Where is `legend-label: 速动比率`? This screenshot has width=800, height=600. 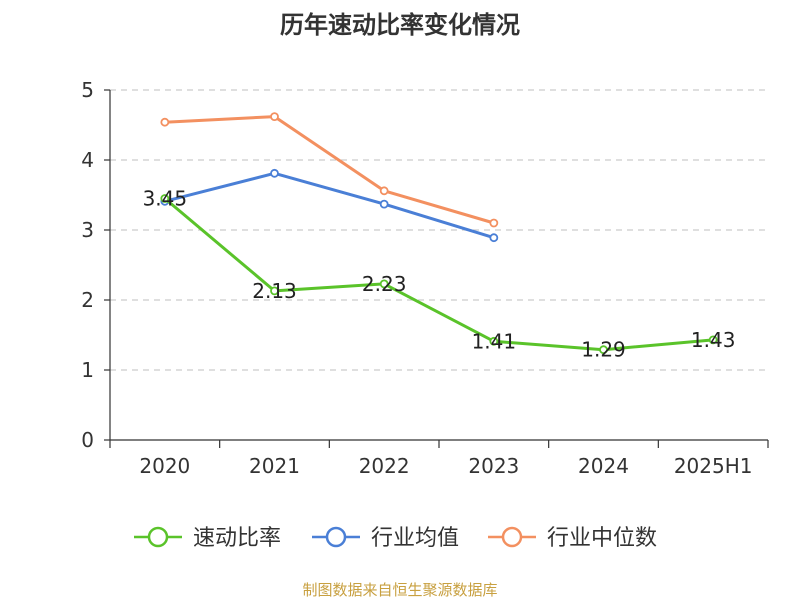
legend-label: 速动比率 is located at coordinates (237, 538).